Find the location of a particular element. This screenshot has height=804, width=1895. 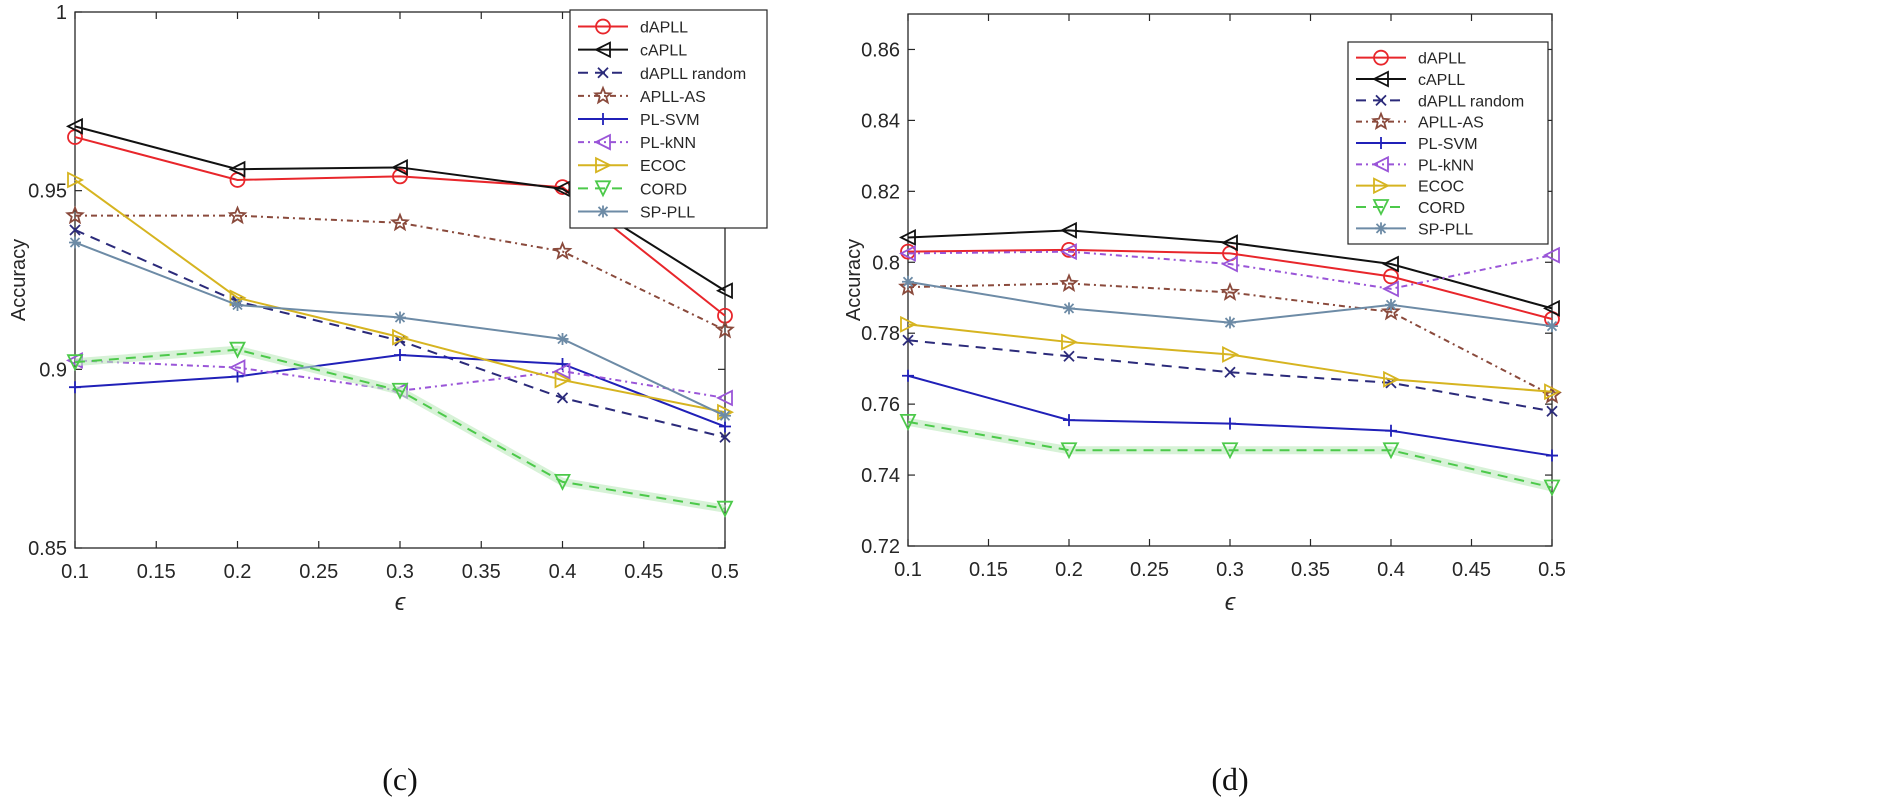

series-cord is located at coordinates (400, 429).